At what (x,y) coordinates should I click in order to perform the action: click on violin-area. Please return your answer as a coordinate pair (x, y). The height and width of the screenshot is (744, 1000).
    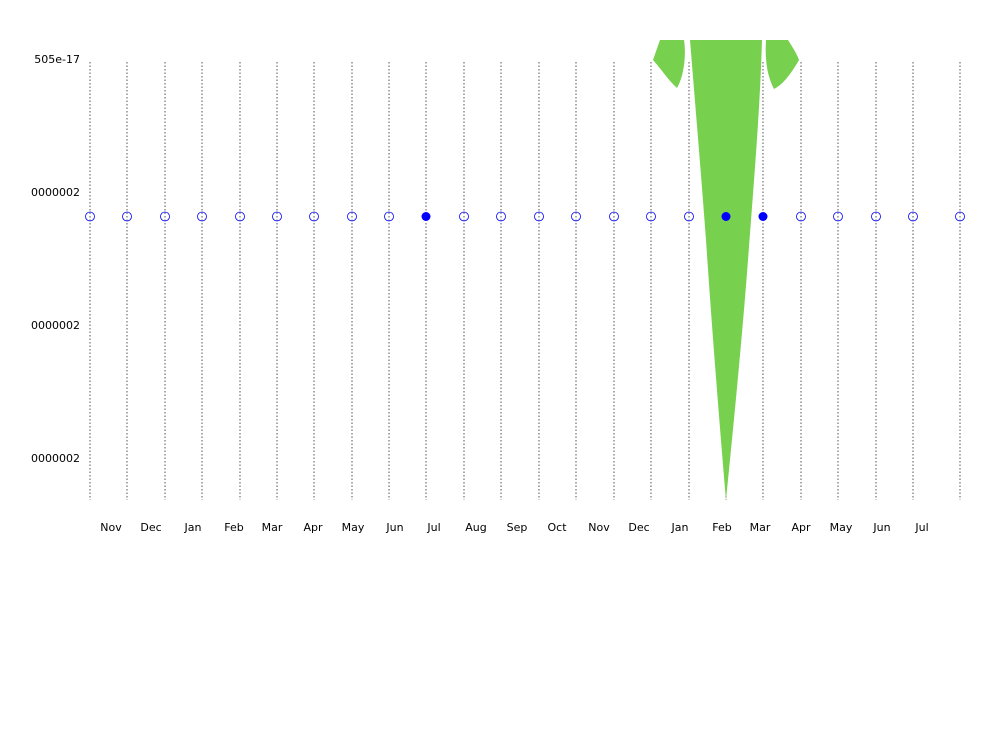
    Looking at the image, I should click on (726, 270).